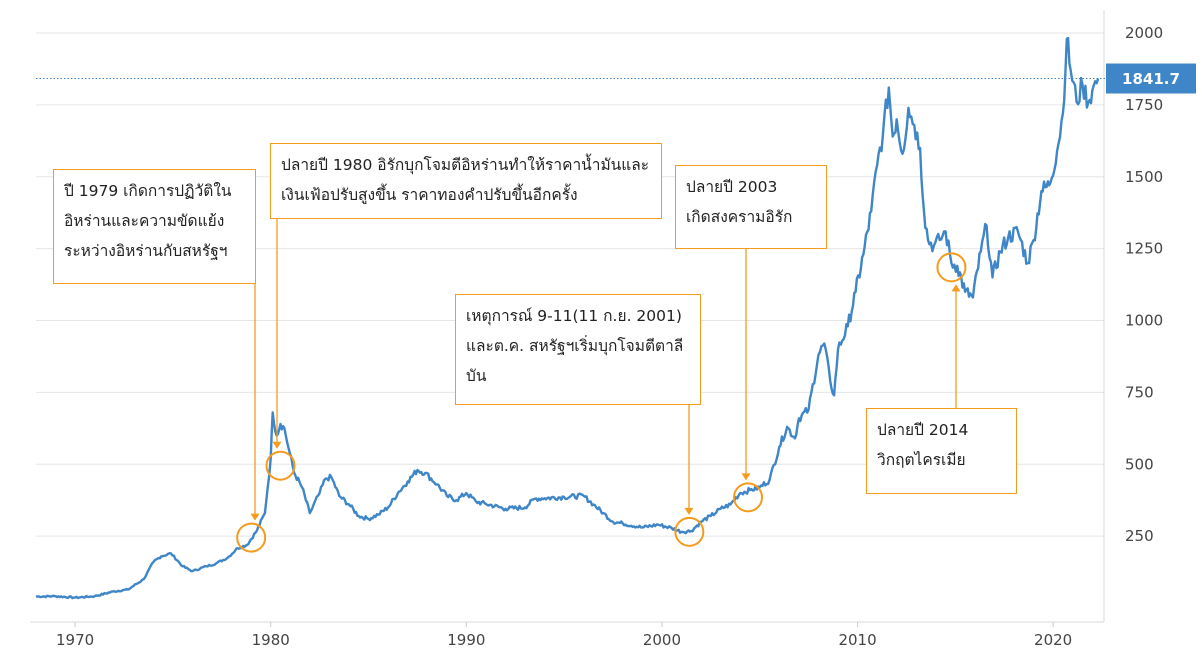 Image resolution: width=1202 pixels, height=668 pixels. I want to click on annotation-line: บัน, so click(476, 376).